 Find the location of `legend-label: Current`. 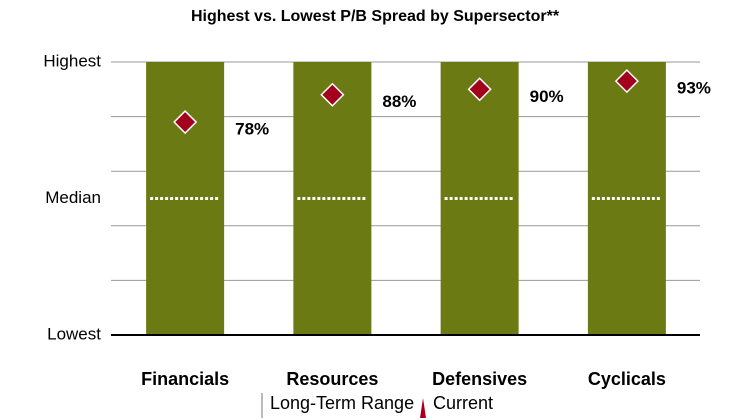

legend-label: Current is located at coordinates (463, 403).